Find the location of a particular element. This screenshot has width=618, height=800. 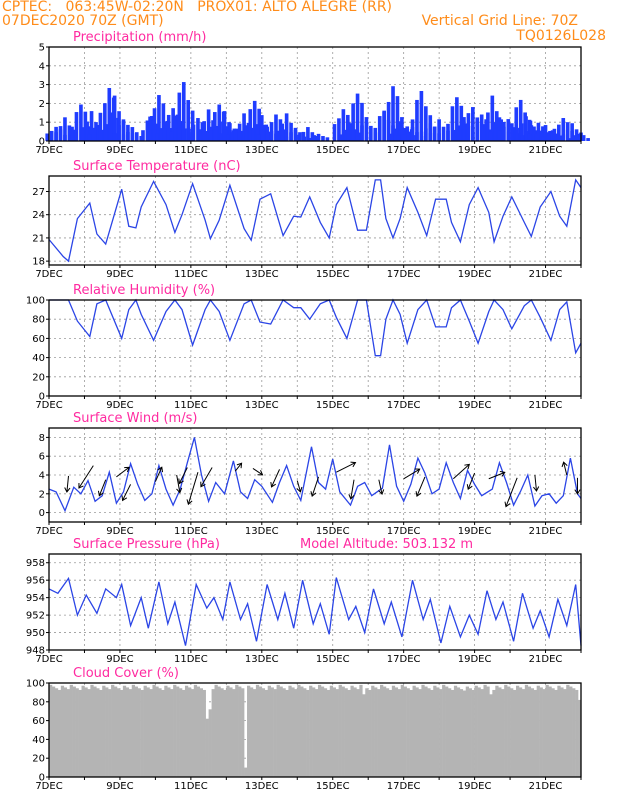

y-tick-label: 954 is located at coordinates (35, 598).